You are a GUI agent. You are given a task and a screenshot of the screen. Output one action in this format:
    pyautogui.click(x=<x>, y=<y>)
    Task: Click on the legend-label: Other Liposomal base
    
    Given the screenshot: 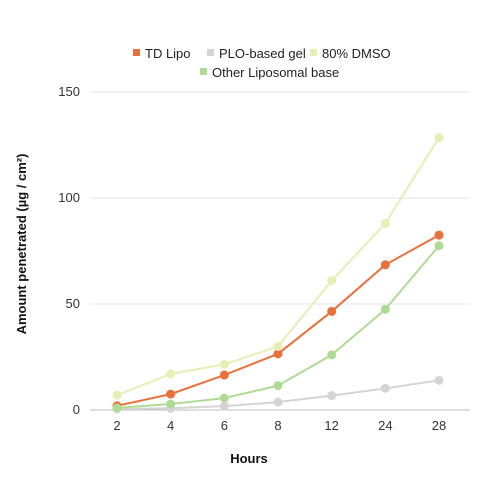 What is the action you would take?
    pyautogui.click(x=275, y=72)
    